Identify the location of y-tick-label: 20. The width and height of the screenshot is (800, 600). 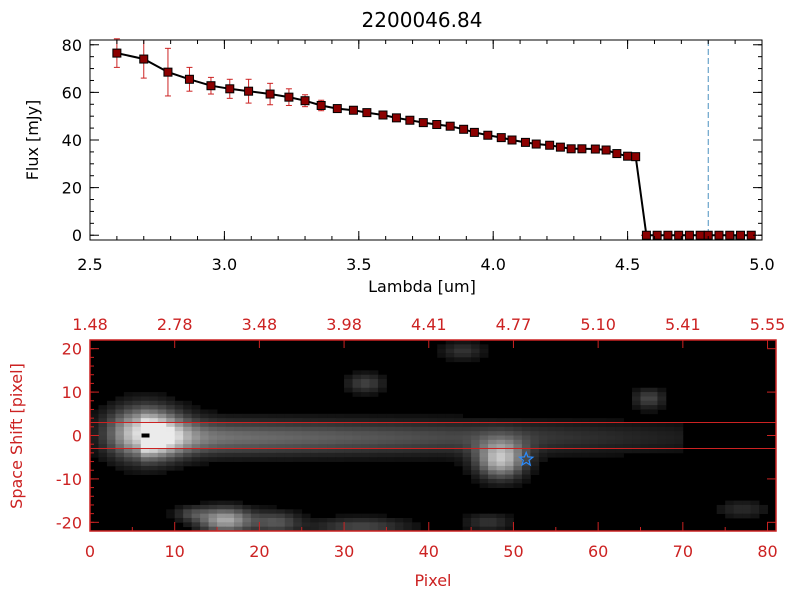
(72, 188).